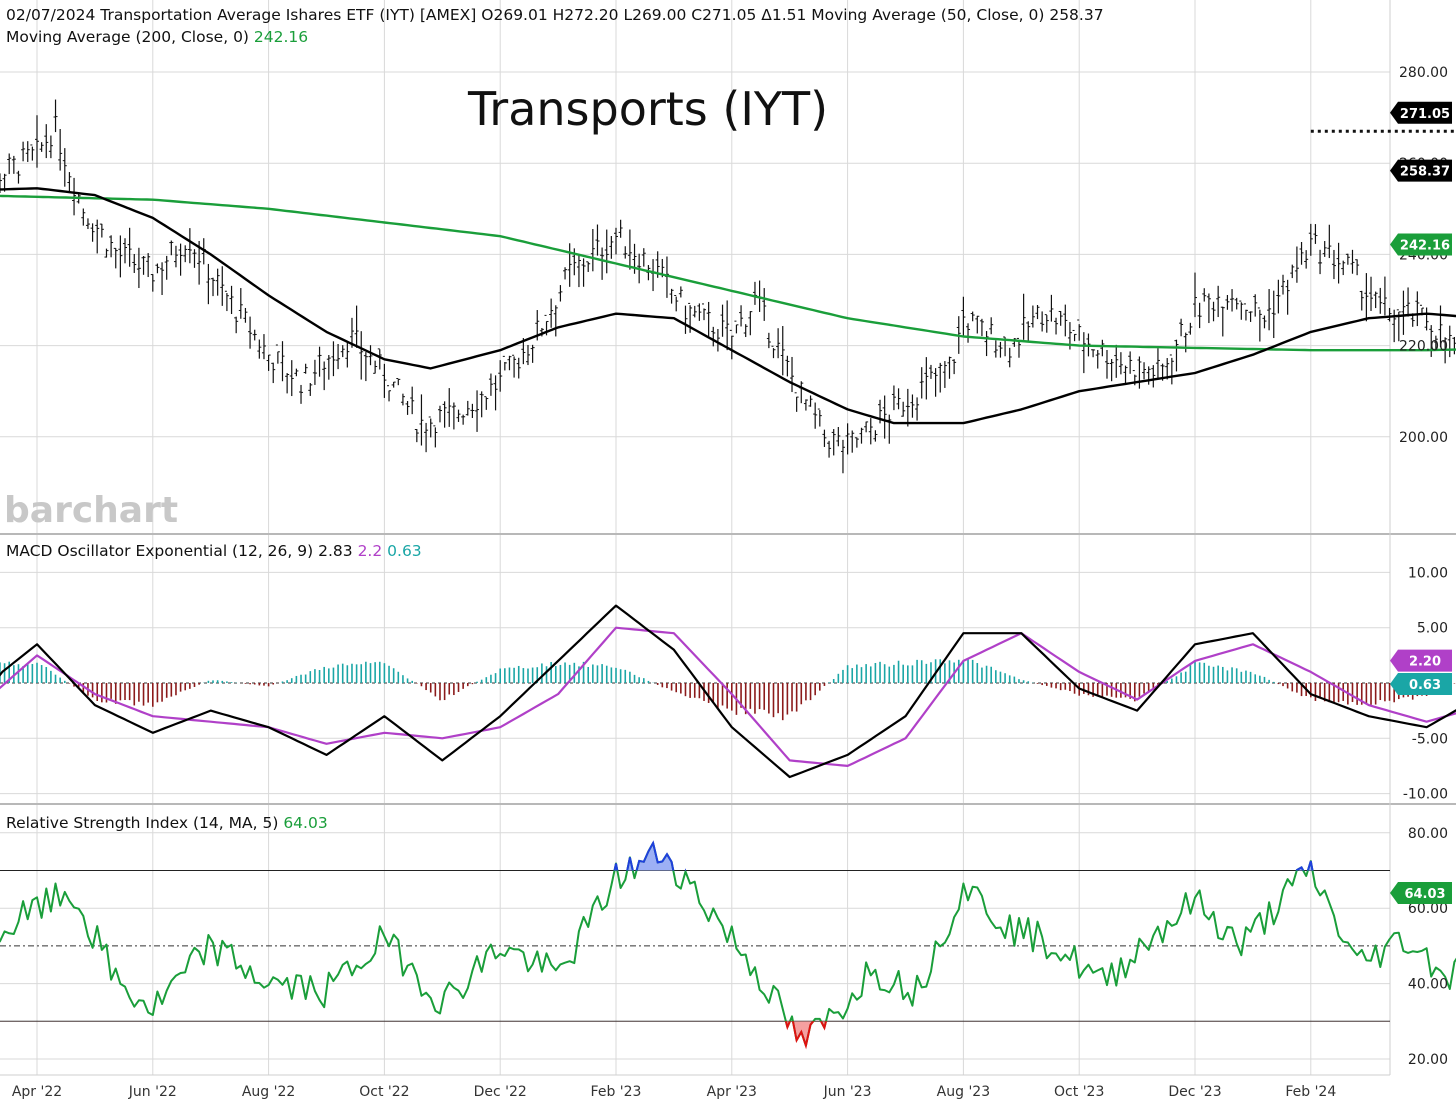  I want to click on x-tick-label: Aug '22, so click(268, 1092).